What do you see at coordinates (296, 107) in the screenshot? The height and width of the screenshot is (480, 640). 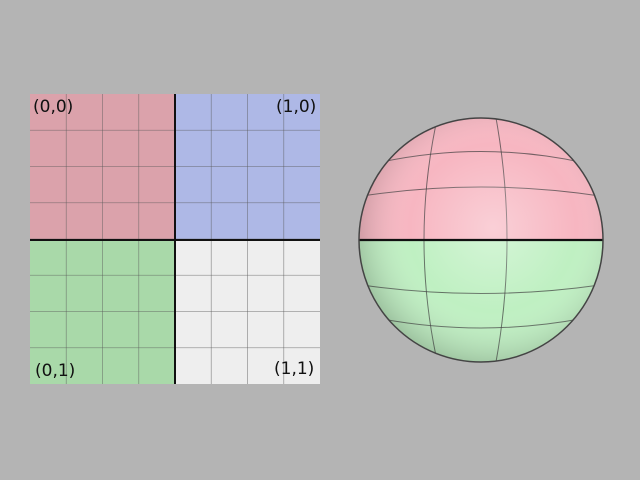 I see `corner-label-1-0: (1,0)` at bounding box center [296, 107].